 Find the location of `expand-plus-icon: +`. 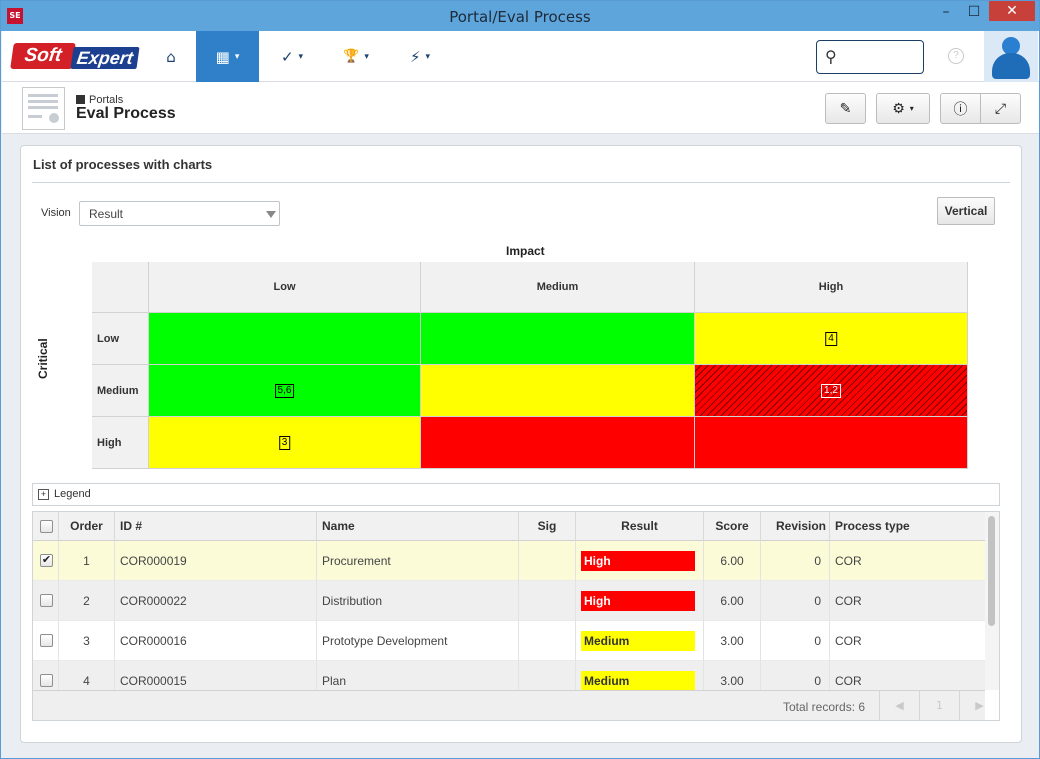

expand-plus-icon: + is located at coordinates (43, 494).